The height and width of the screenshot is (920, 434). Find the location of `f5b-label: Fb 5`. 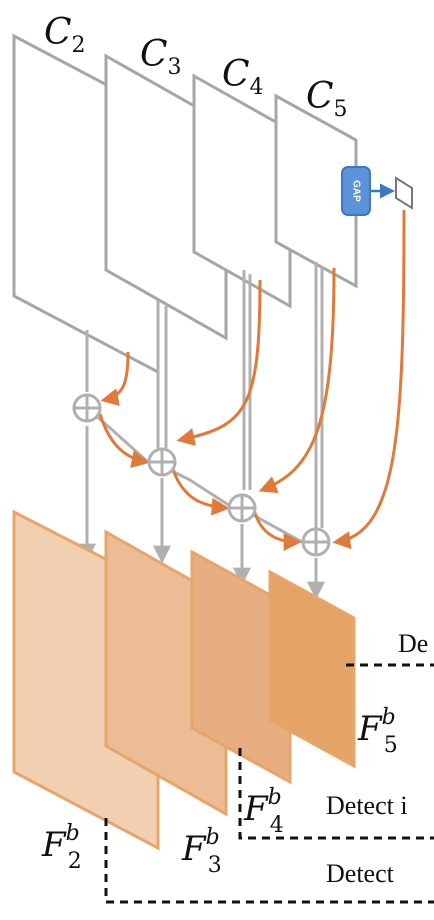

f5b-label: Fb 5 is located at coordinates (377, 731).